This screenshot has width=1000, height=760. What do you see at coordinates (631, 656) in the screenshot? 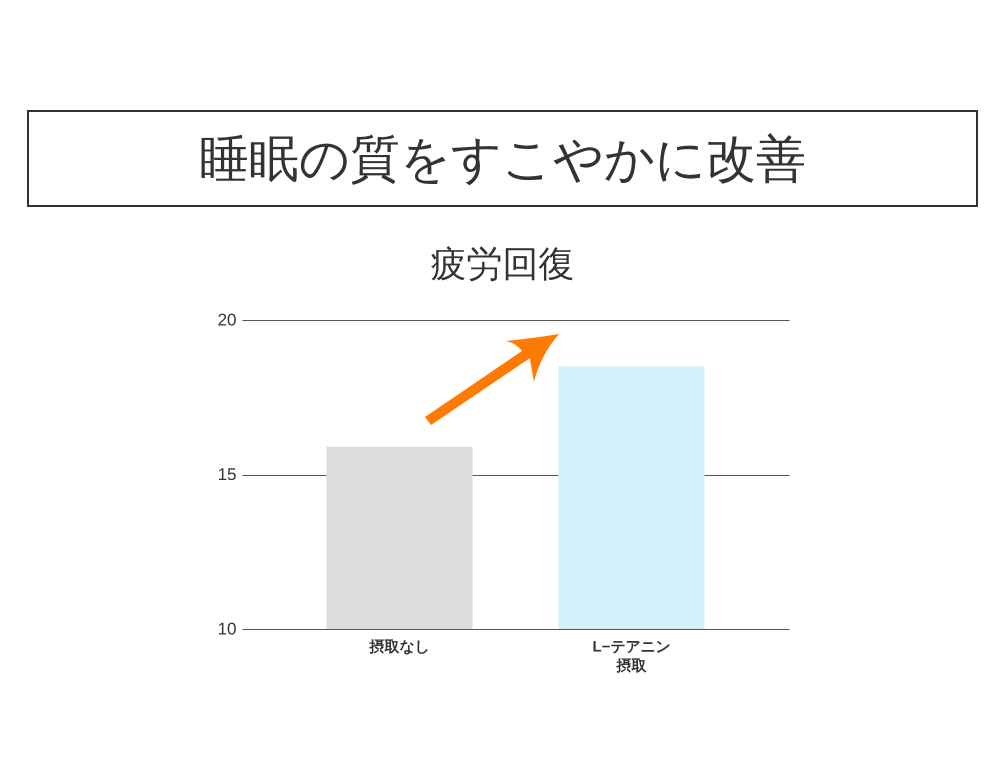
I see `x-tick-label: L−テアニン摂取` at bounding box center [631, 656].